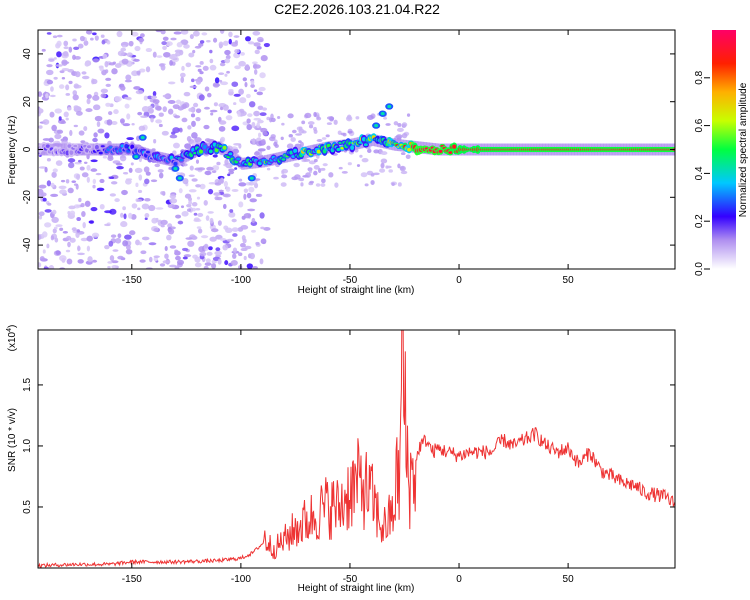 The height and width of the screenshot is (600, 750). Describe the element at coordinates (241, 579) in the screenshot. I see `snr-xtick-label: -100` at that location.